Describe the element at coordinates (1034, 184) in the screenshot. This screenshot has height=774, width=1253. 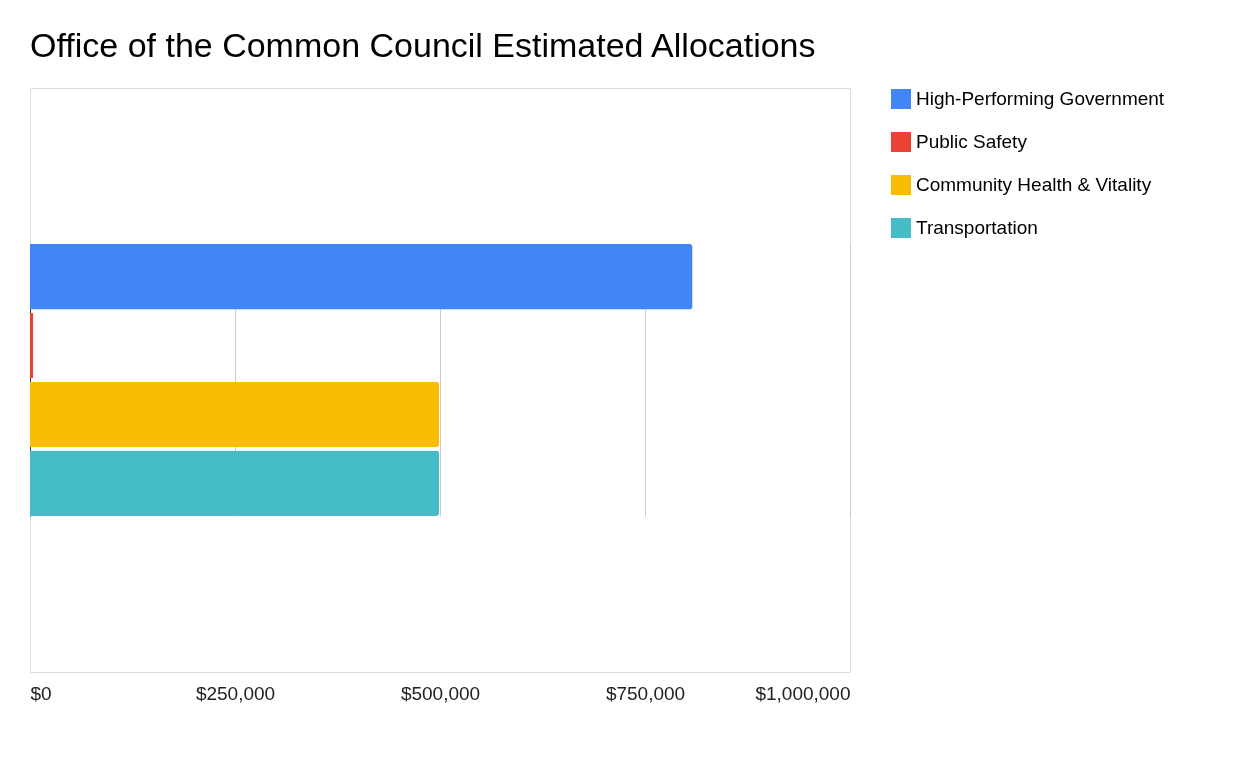
I see `legend-label: Community Health & Vitality` at that location.